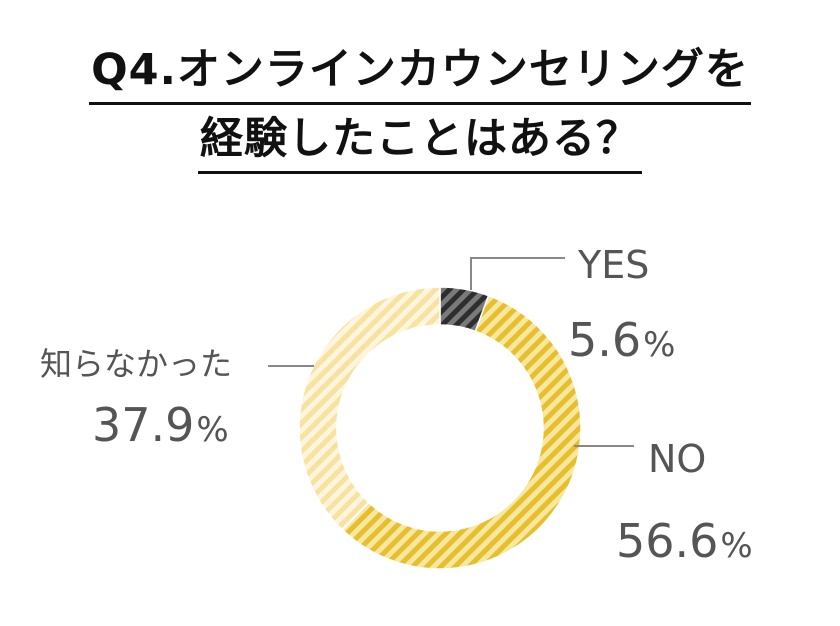 This screenshot has height=626, width=840. What do you see at coordinates (420, 141) in the screenshot?
I see `chart-title-line-2: 経験したことはある？` at bounding box center [420, 141].